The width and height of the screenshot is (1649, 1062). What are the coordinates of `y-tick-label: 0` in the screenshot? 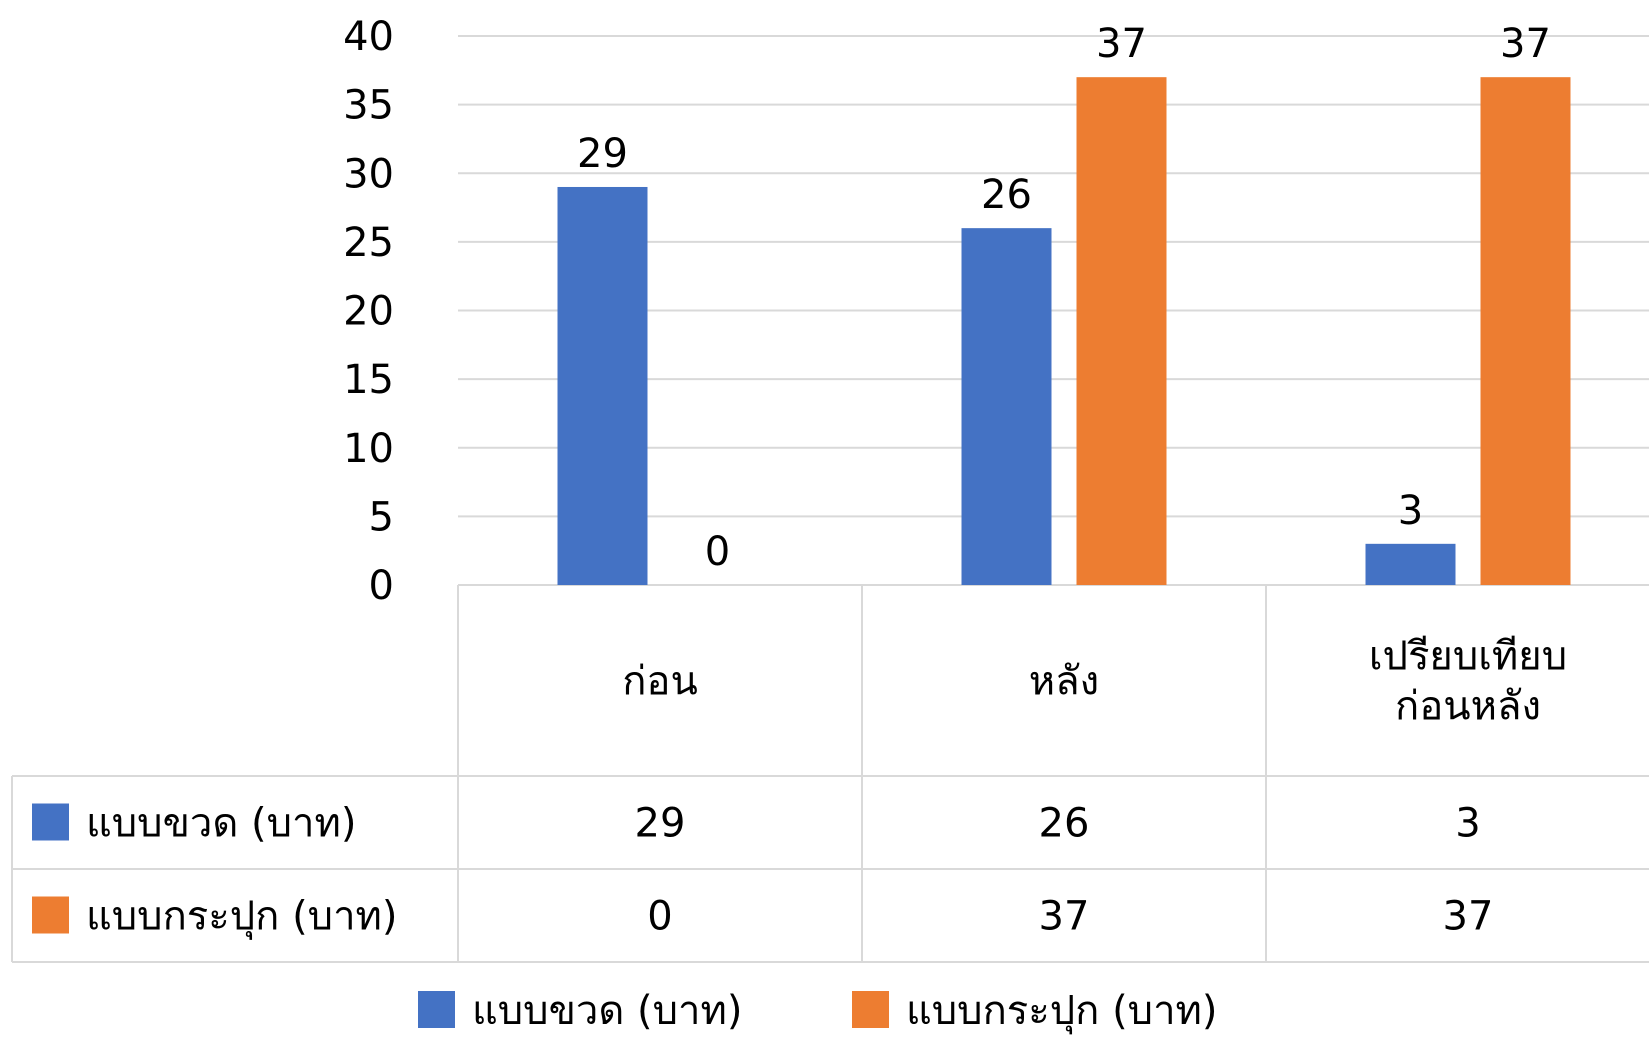 It's located at (381, 586).